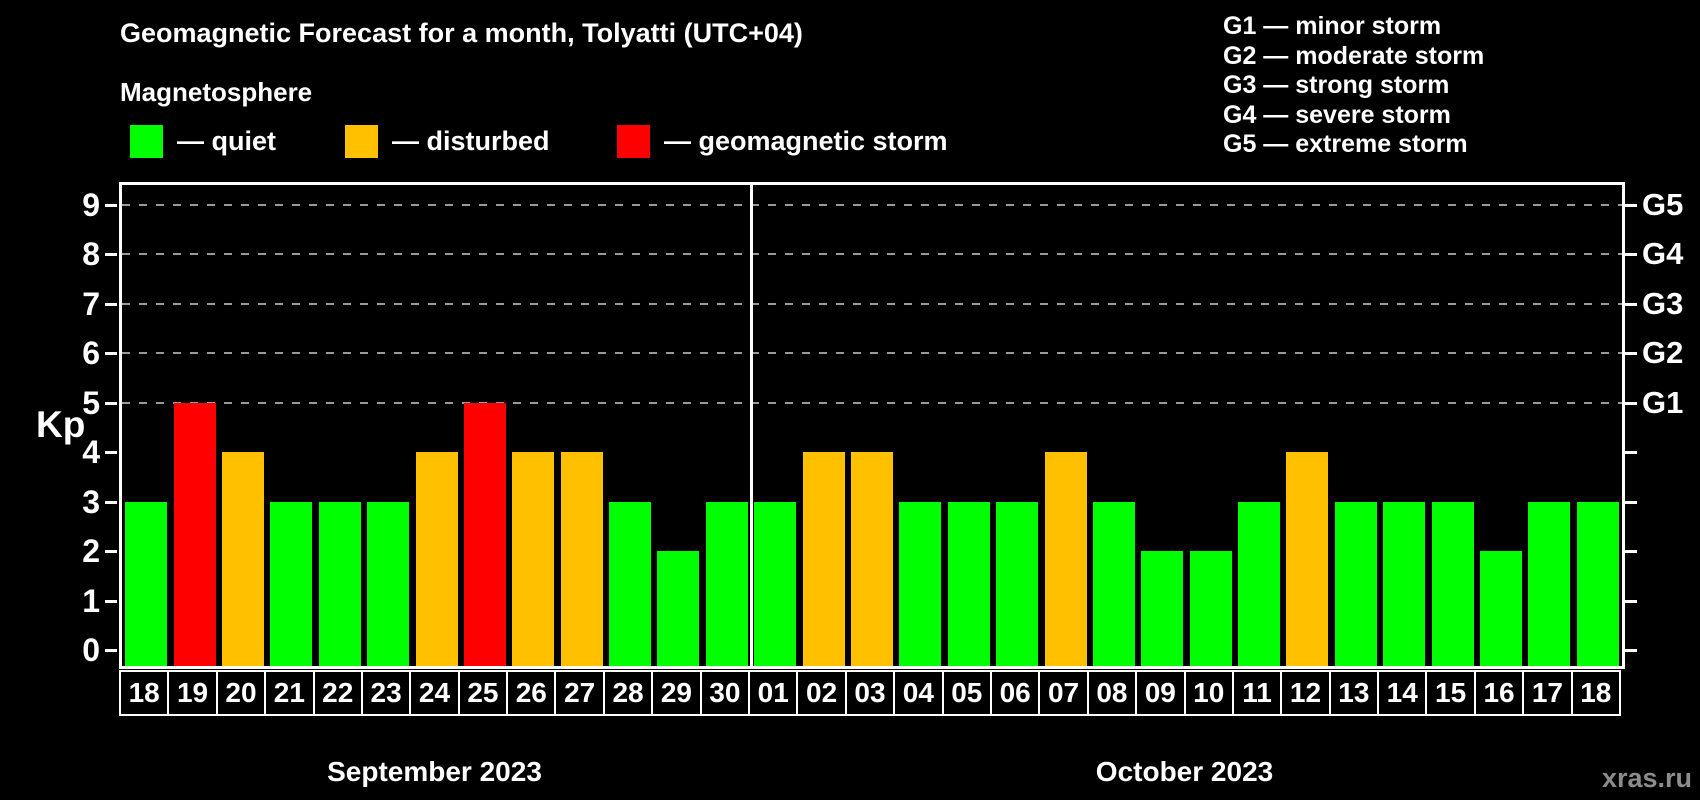 The image size is (1700, 800). I want to click on legend-swatch-quiet, so click(146, 141).